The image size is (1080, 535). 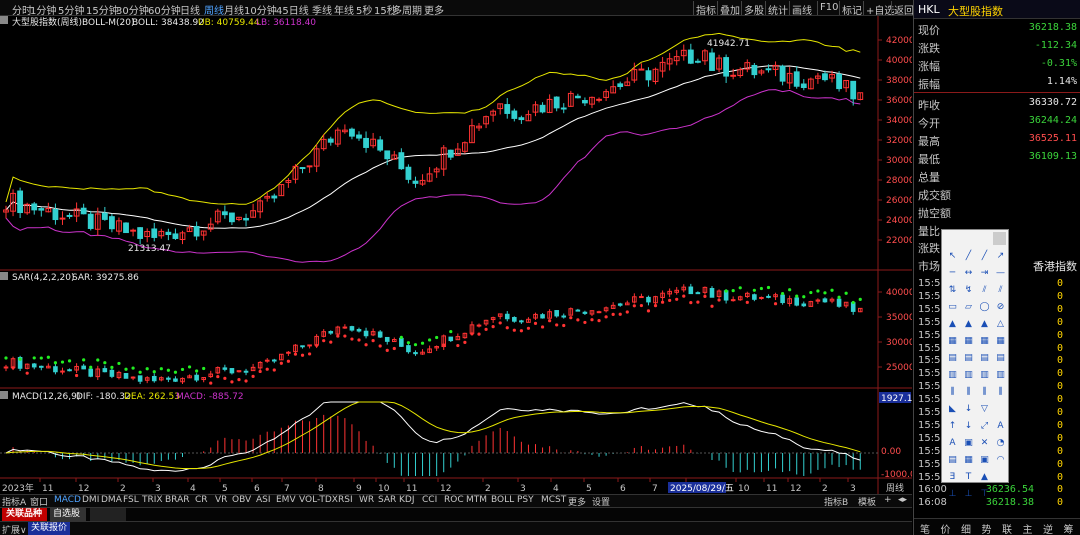 What do you see at coordinates (1048, 530) in the screenshot?
I see `side-tab-6: 逆` at bounding box center [1048, 530].